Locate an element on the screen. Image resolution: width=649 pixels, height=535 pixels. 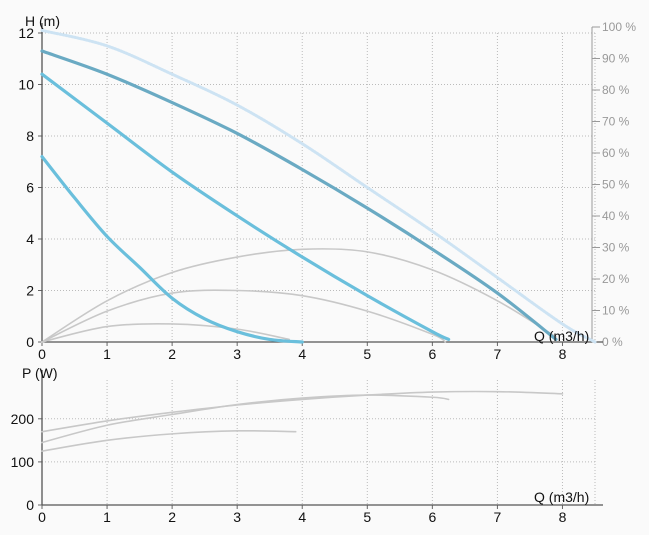
power-x-axis-label: Q (m3/h) is located at coordinates (561, 497).